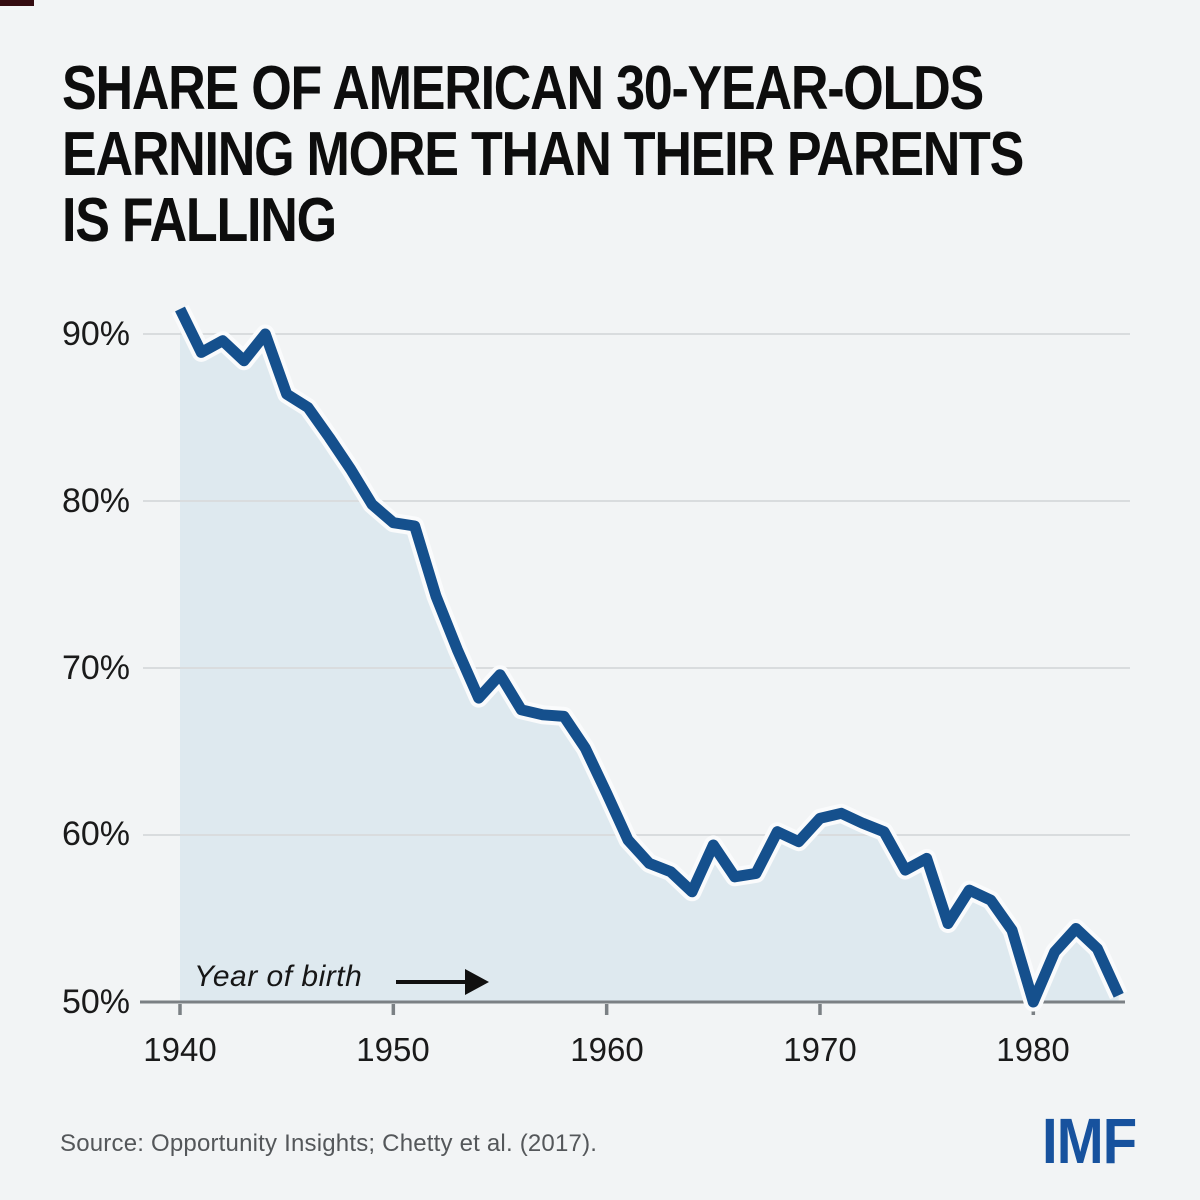  Describe the element at coordinates (95, 834) in the screenshot. I see `y-axis-label-60: 60%` at that location.